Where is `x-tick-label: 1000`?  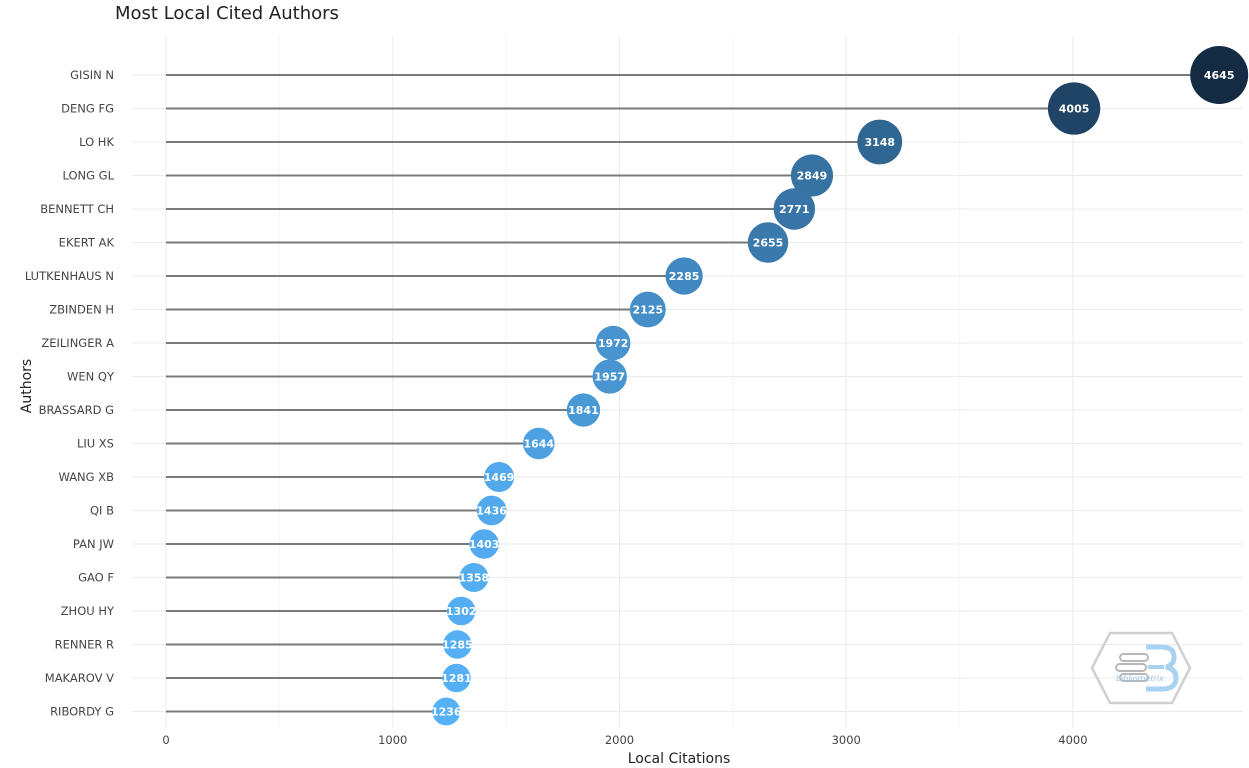 x-tick-label: 1000 is located at coordinates (392, 740).